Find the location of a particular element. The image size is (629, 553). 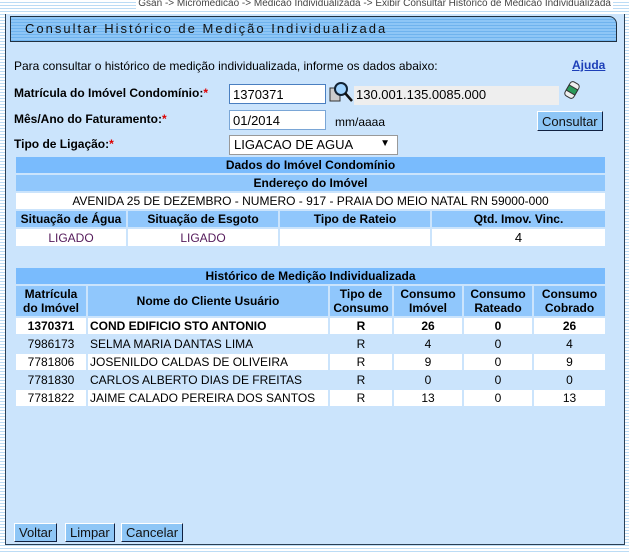

historico-col-header: Consumo Imóvel is located at coordinates (428, 301).